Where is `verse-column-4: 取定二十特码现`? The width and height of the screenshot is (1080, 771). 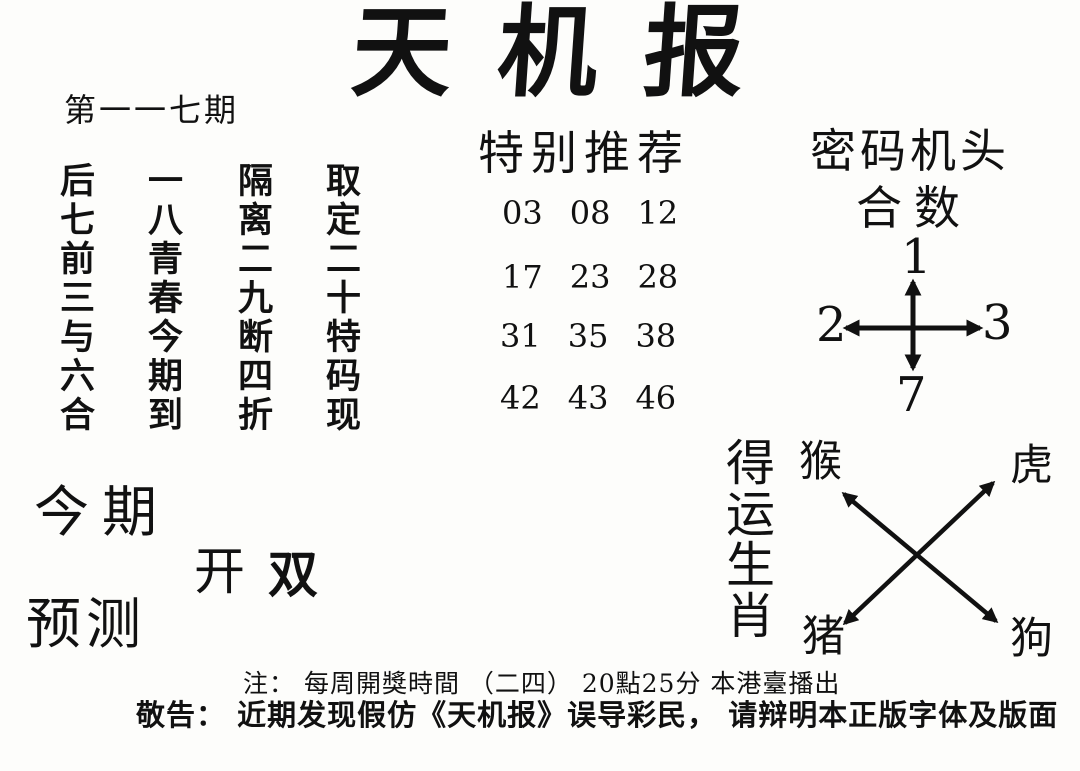 verse-column-4: 取定二十特码现 is located at coordinates (340, 298).